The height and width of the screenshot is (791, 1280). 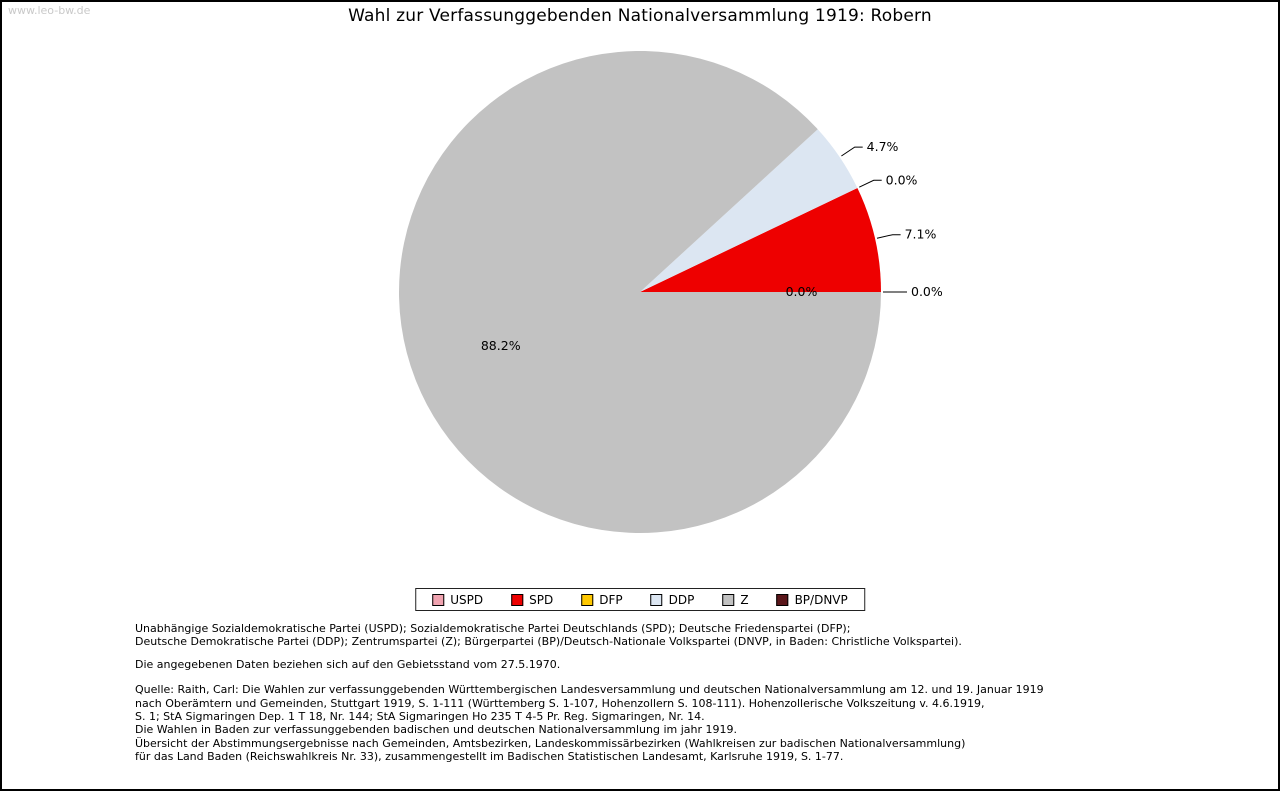 What do you see at coordinates (883, 146) in the screenshot?
I see `slice-label-ddp: 4.7%` at bounding box center [883, 146].